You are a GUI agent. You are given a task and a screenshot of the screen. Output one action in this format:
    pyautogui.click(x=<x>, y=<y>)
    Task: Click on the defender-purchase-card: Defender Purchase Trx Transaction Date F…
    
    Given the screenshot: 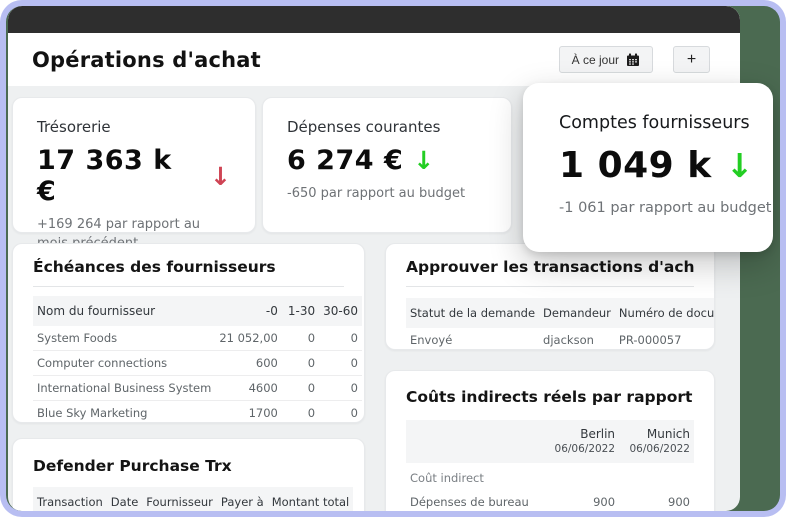 What is the action you would take?
    pyautogui.click(x=188, y=474)
    